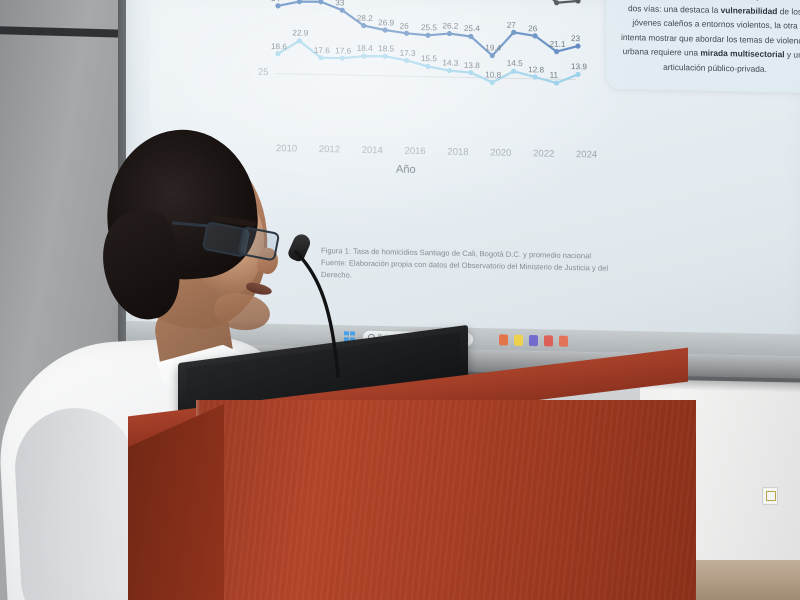 The height and width of the screenshot is (600, 800). What do you see at coordinates (275, 1) in the screenshot?
I see `data-label: 34` at bounding box center [275, 1].